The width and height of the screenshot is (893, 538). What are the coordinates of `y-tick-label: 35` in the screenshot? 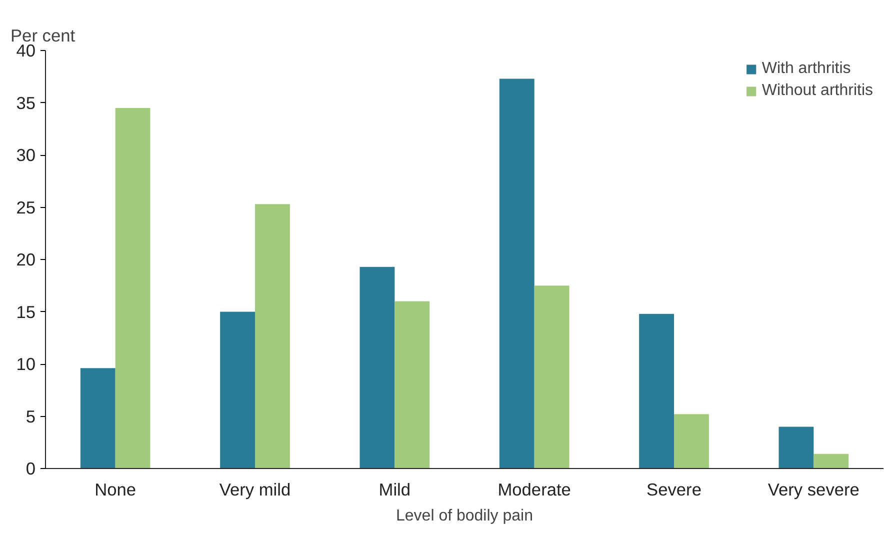 It's located at (26, 102).